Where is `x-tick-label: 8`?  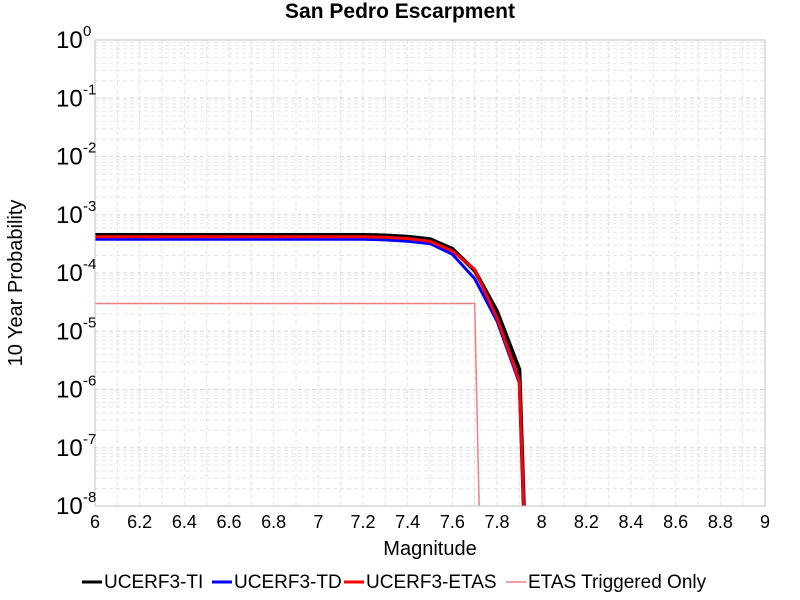 x-tick-label: 8 is located at coordinates (542, 522).